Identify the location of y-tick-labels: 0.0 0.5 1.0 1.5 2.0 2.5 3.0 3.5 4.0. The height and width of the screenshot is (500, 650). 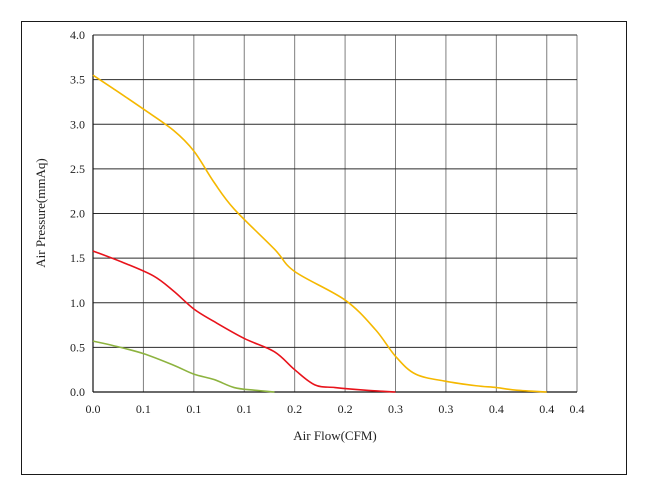
(77, 213).